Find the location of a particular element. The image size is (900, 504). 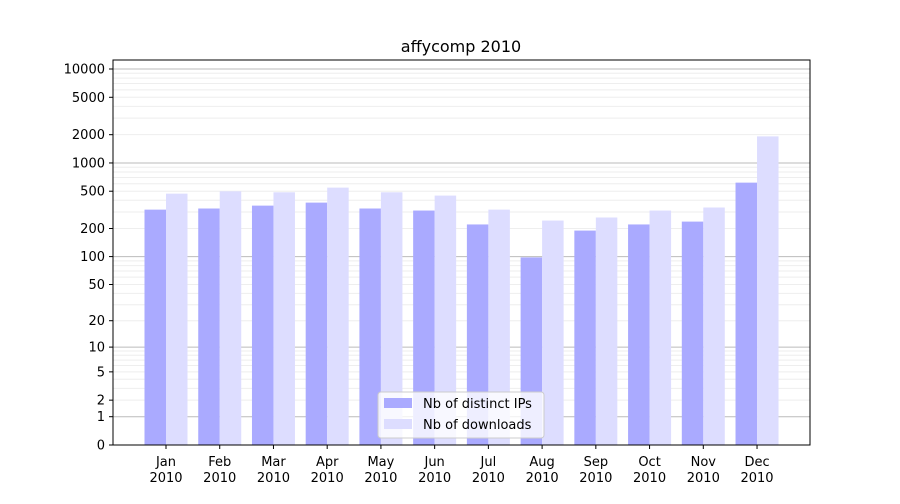

y-tick-label: 5 is located at coordinates (101, 372).